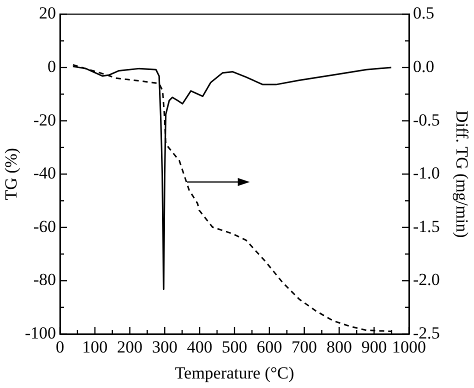  What do you see at coordinates (44, 120) in the screenshot?
I see `y-tick-label: -20` at bounding box center [44, 120].